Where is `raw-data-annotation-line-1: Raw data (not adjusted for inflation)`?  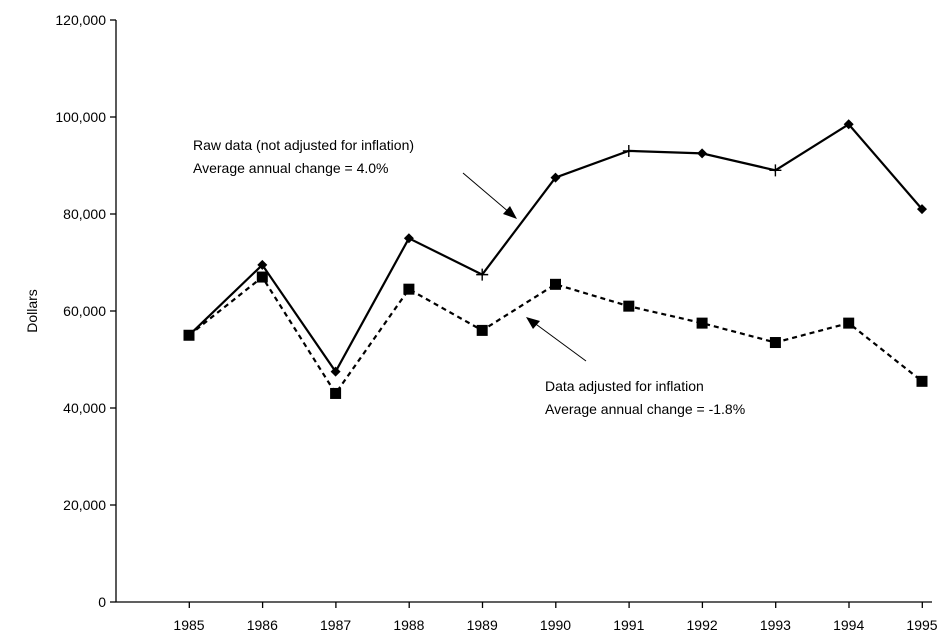
raw-data-annotation-line-1: Raw data (not adjusted for inflation) is located at coordinates (303, 145).